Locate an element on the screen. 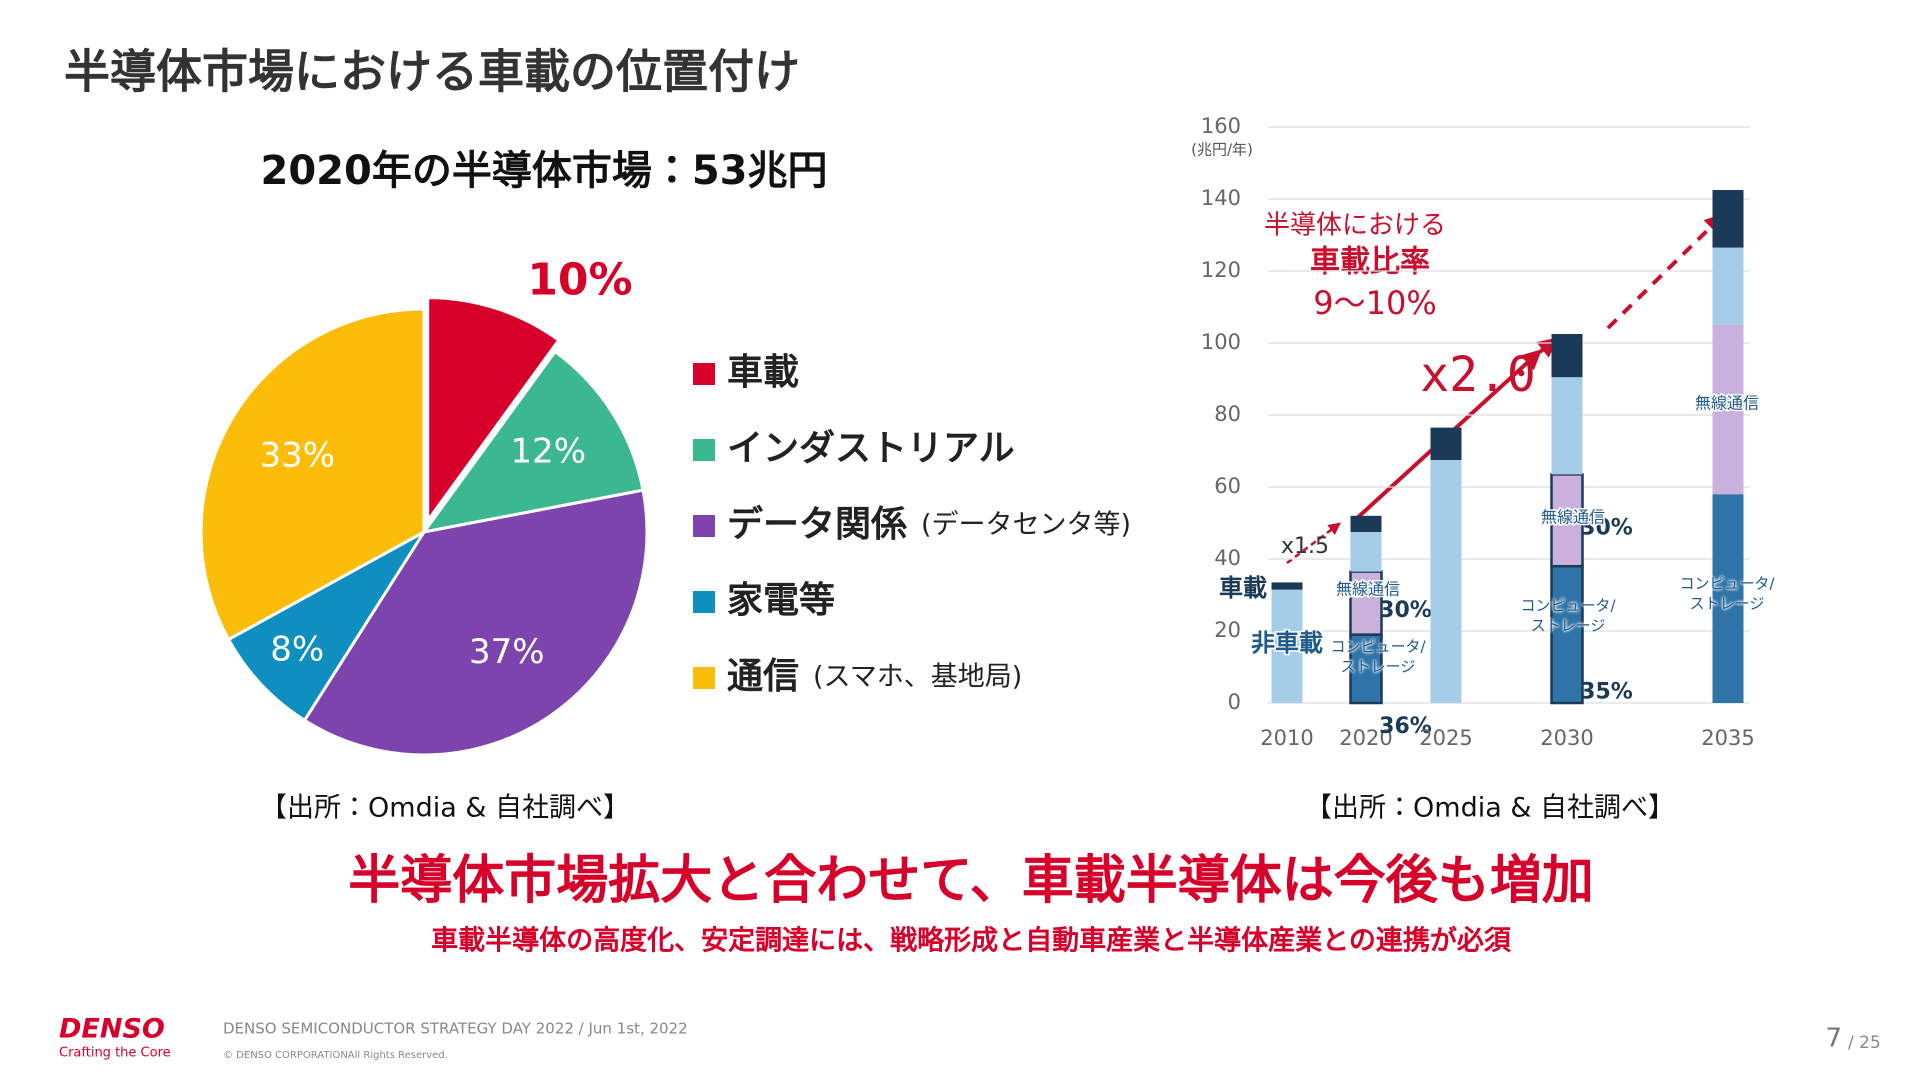 The height and width of the screenshot is (1080, 1920). bar-source: 【出所：Omdia & 自社調べ】 is located at coordinates (1490, 808).